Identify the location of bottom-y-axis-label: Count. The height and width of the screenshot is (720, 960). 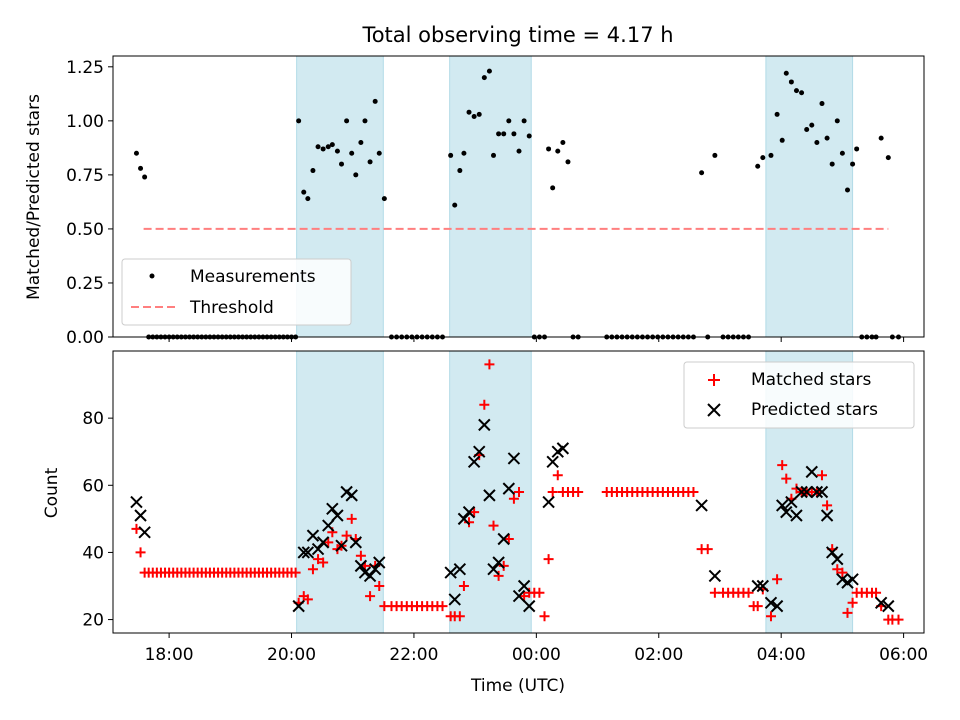
(52, 492).